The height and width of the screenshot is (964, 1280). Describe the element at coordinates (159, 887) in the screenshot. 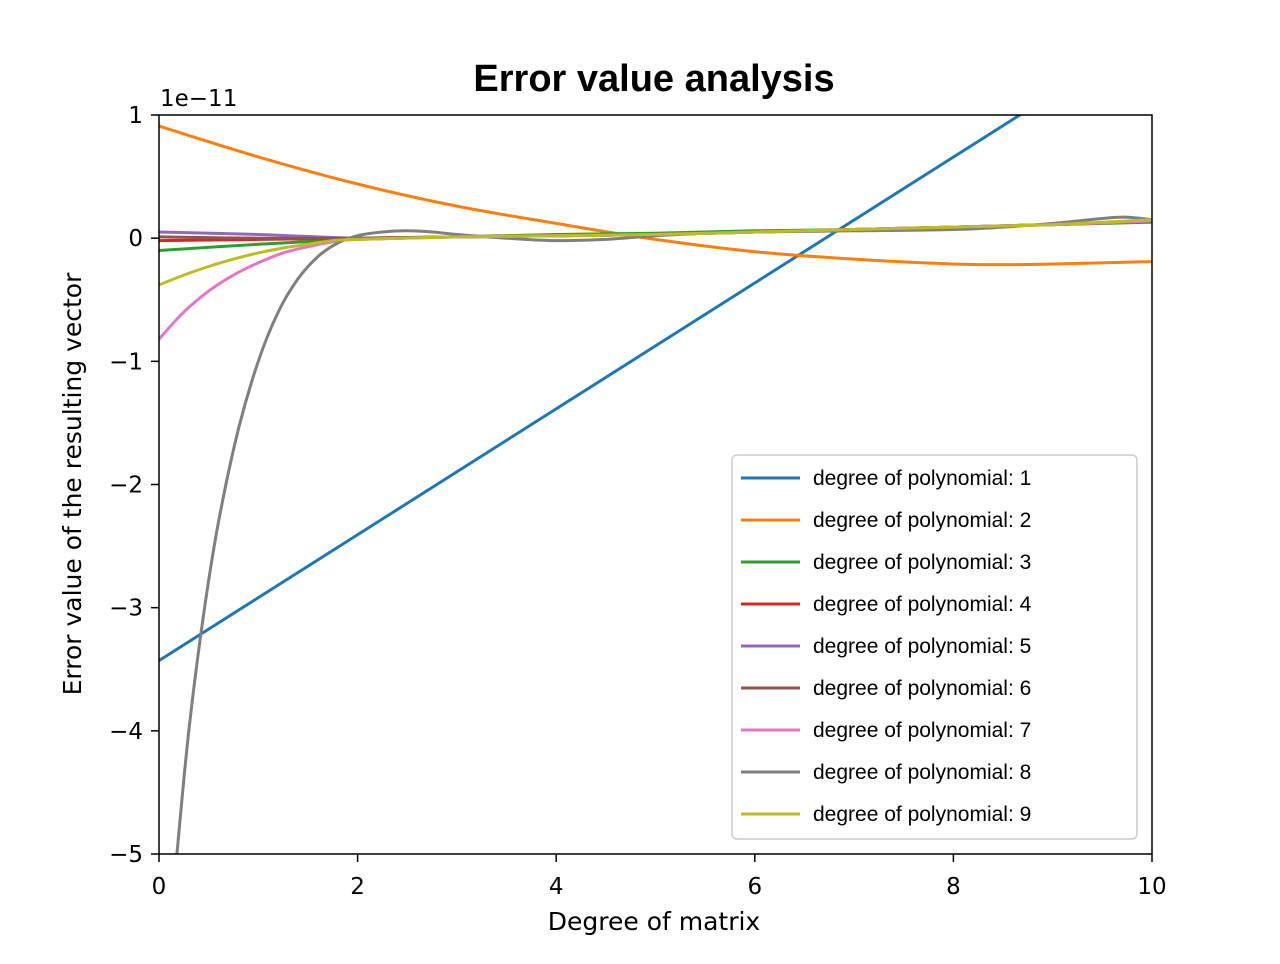

I see `x-tick-label: 0` at that location.